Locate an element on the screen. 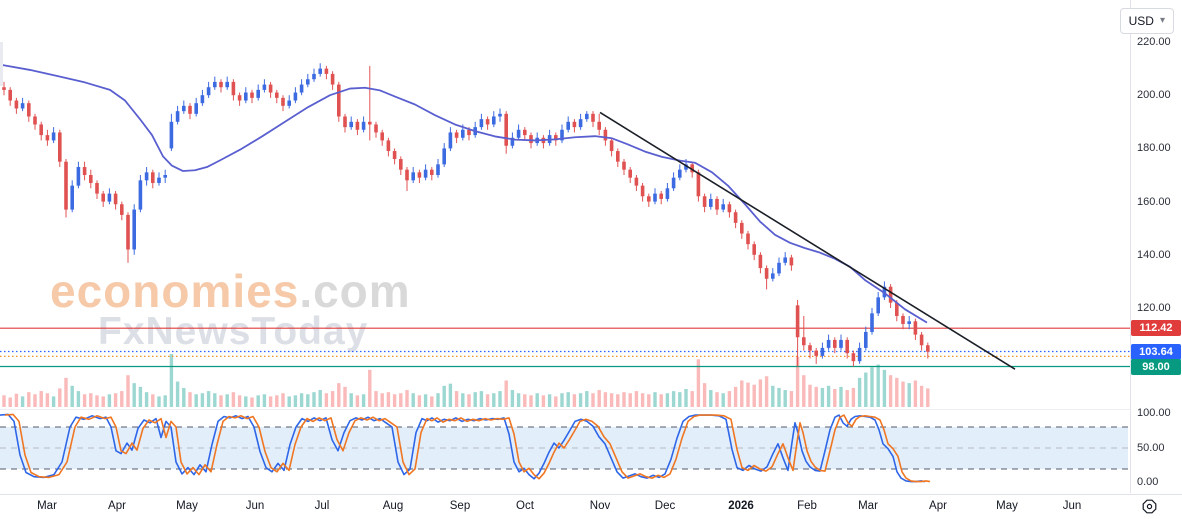  price-tick-label: 200.00 is located at coordinates (1154, 95).